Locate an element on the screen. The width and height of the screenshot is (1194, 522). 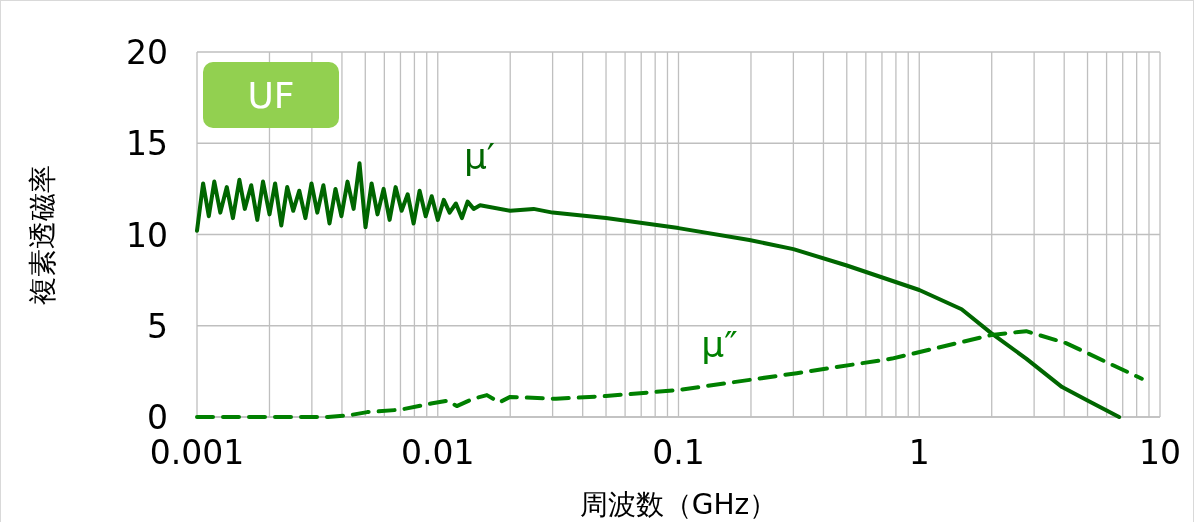
x-tick-label: 10 is located at coordinates (1160, 452).